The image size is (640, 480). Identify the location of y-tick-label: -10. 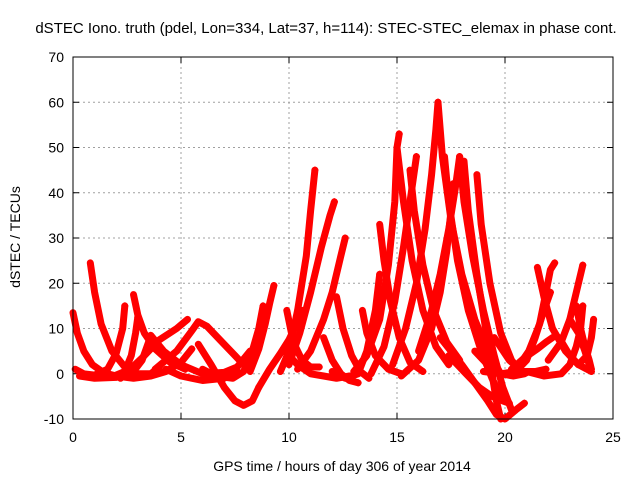
(54, 419).